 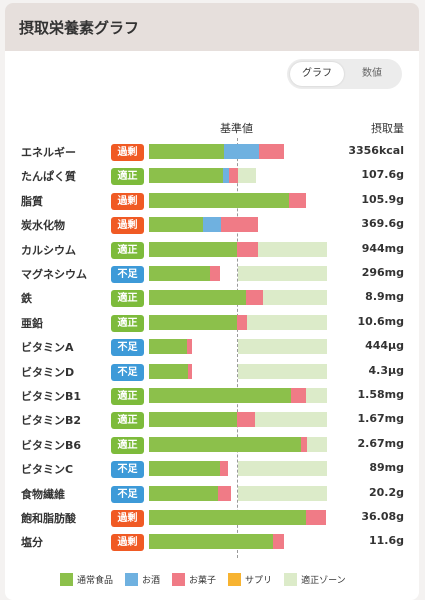 What do you see at coordinates (237, 348) in the screenshot?
I see `standard-value-line` at bounding box center [237, 348].